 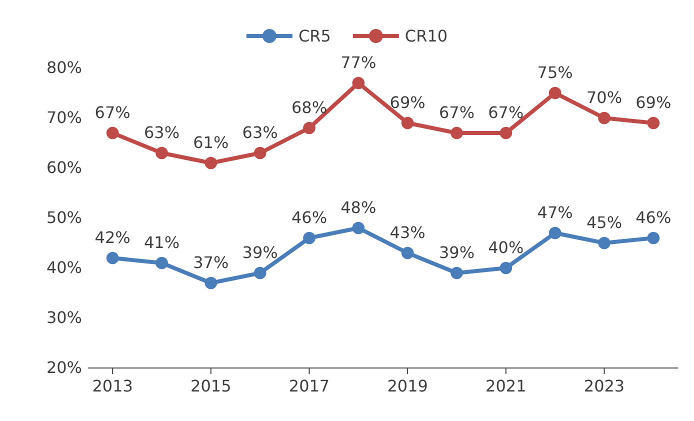 What do you see at coordinates (358, 207) in the screenshot?
I see `data-label: 48%` at bounding box center [358, 207].